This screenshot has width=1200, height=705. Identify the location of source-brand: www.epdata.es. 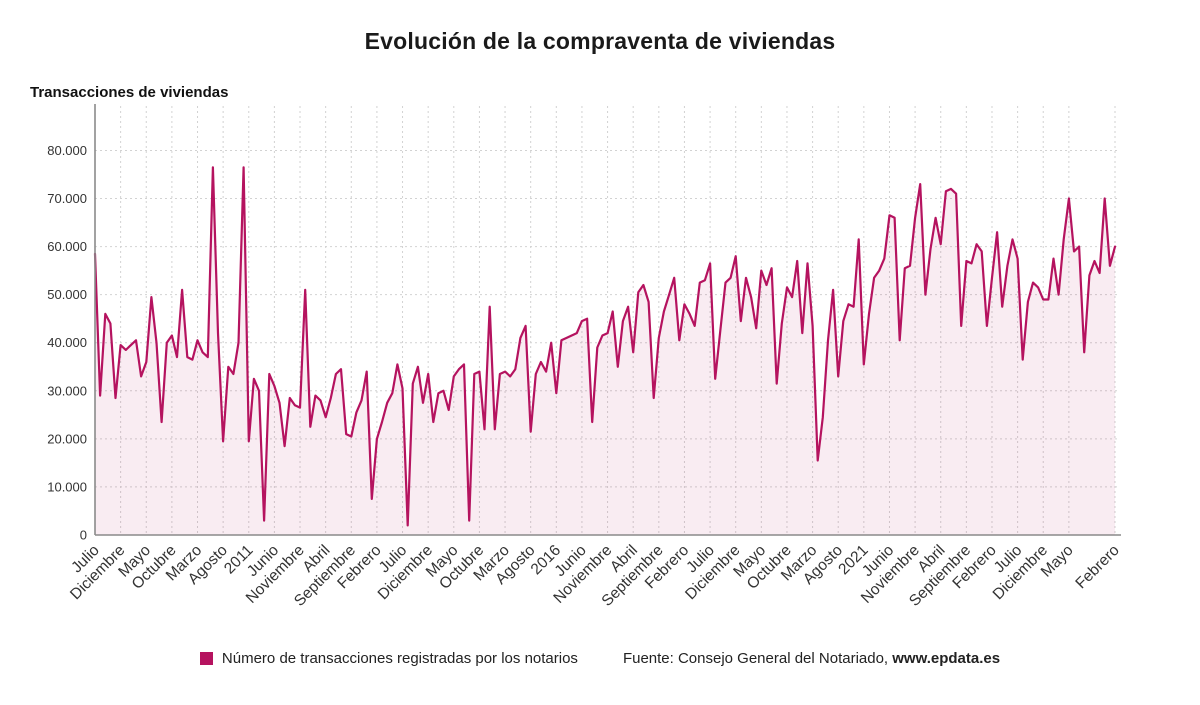
(946, 658).